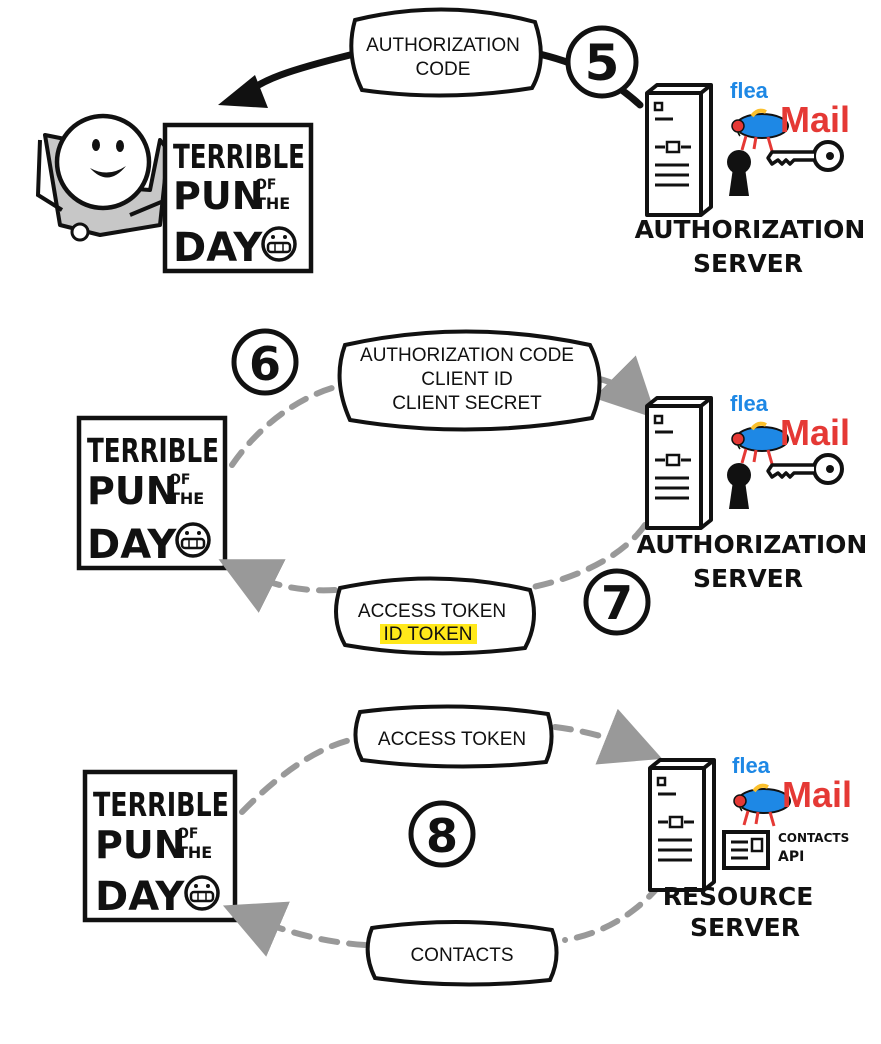 This screenshot has height=1044, width=881. I want to click on auth-code-bubble: AUTHORIZATION CODE, so click(446, 52).